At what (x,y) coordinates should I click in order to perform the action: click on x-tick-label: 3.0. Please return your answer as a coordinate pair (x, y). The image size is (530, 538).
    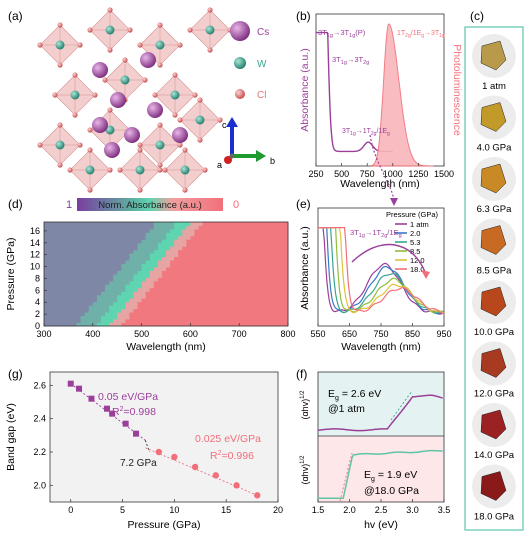
    Looking at the image, I should click on (412, 510).